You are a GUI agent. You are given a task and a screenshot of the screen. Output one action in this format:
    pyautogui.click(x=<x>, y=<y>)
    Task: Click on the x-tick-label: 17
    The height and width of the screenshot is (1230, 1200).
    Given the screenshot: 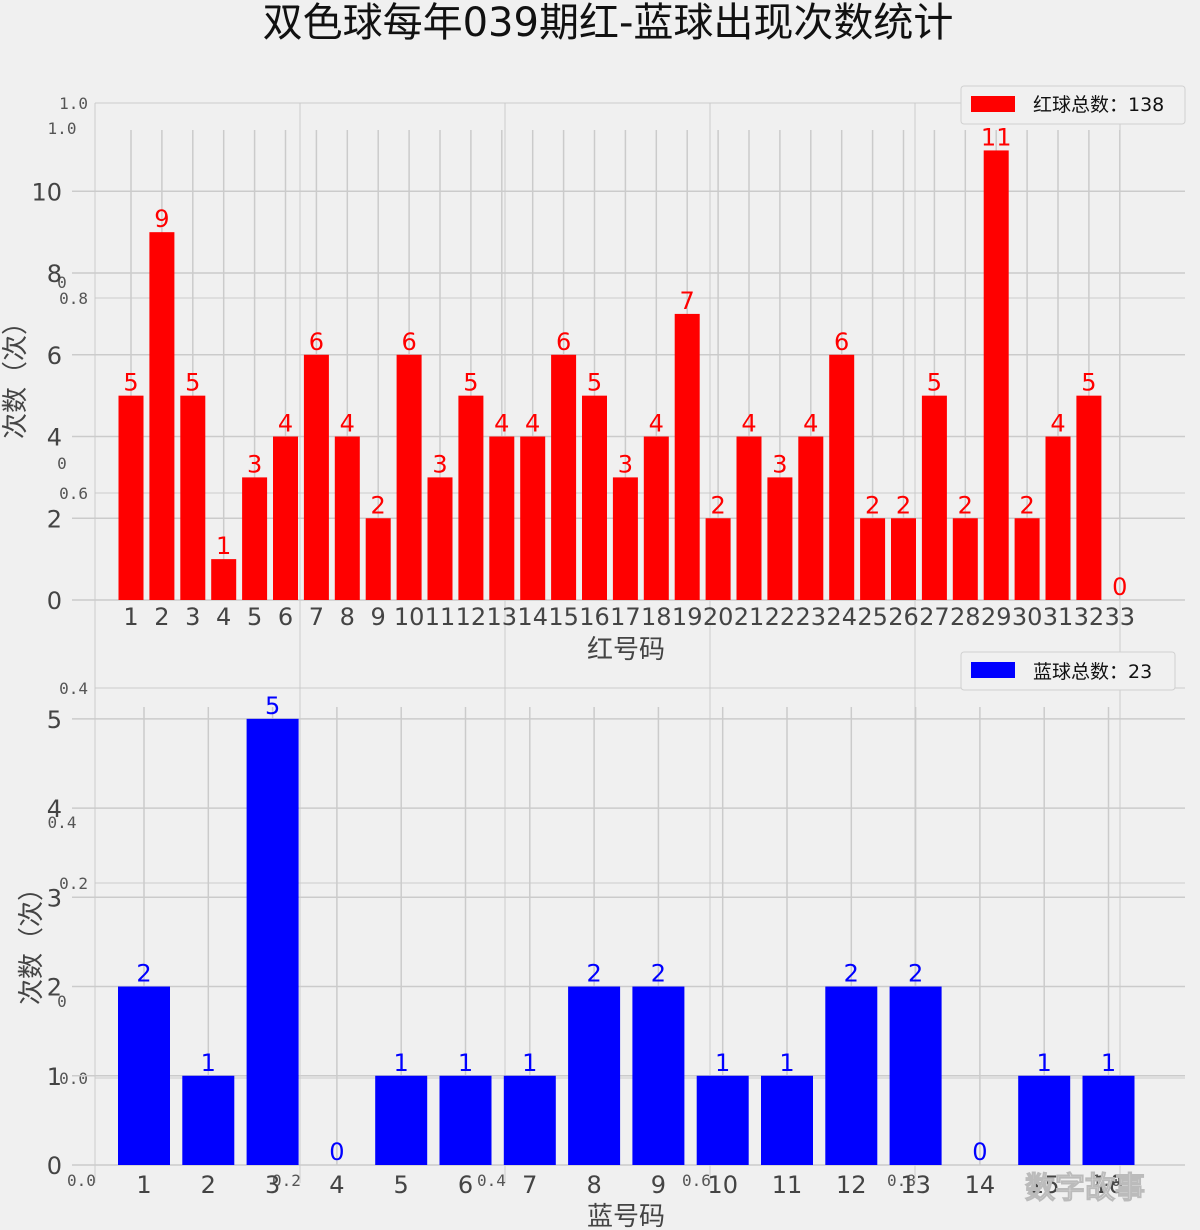 What is the action you would take?
    pyautogui.click(x=625, y=617)
    